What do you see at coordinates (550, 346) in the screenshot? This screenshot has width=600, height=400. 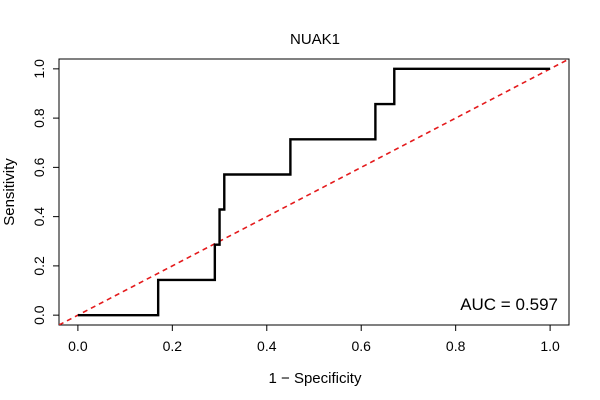 I see `x-tick-label: 1.0` at bounding box center [550, 346].